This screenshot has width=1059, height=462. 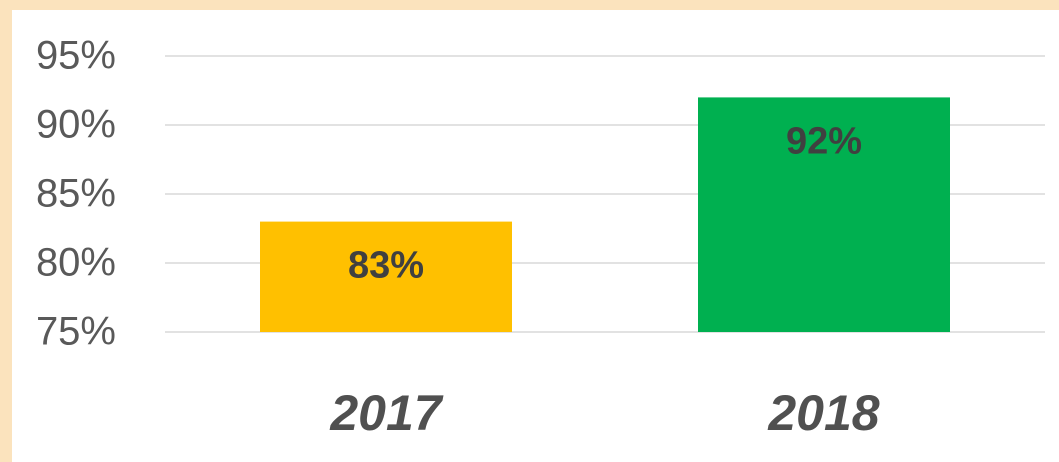 What do you see at coordinates (76, 263) in the screenshot?
I see `y-tick-label: 80%` at bounding box center [76, 263].